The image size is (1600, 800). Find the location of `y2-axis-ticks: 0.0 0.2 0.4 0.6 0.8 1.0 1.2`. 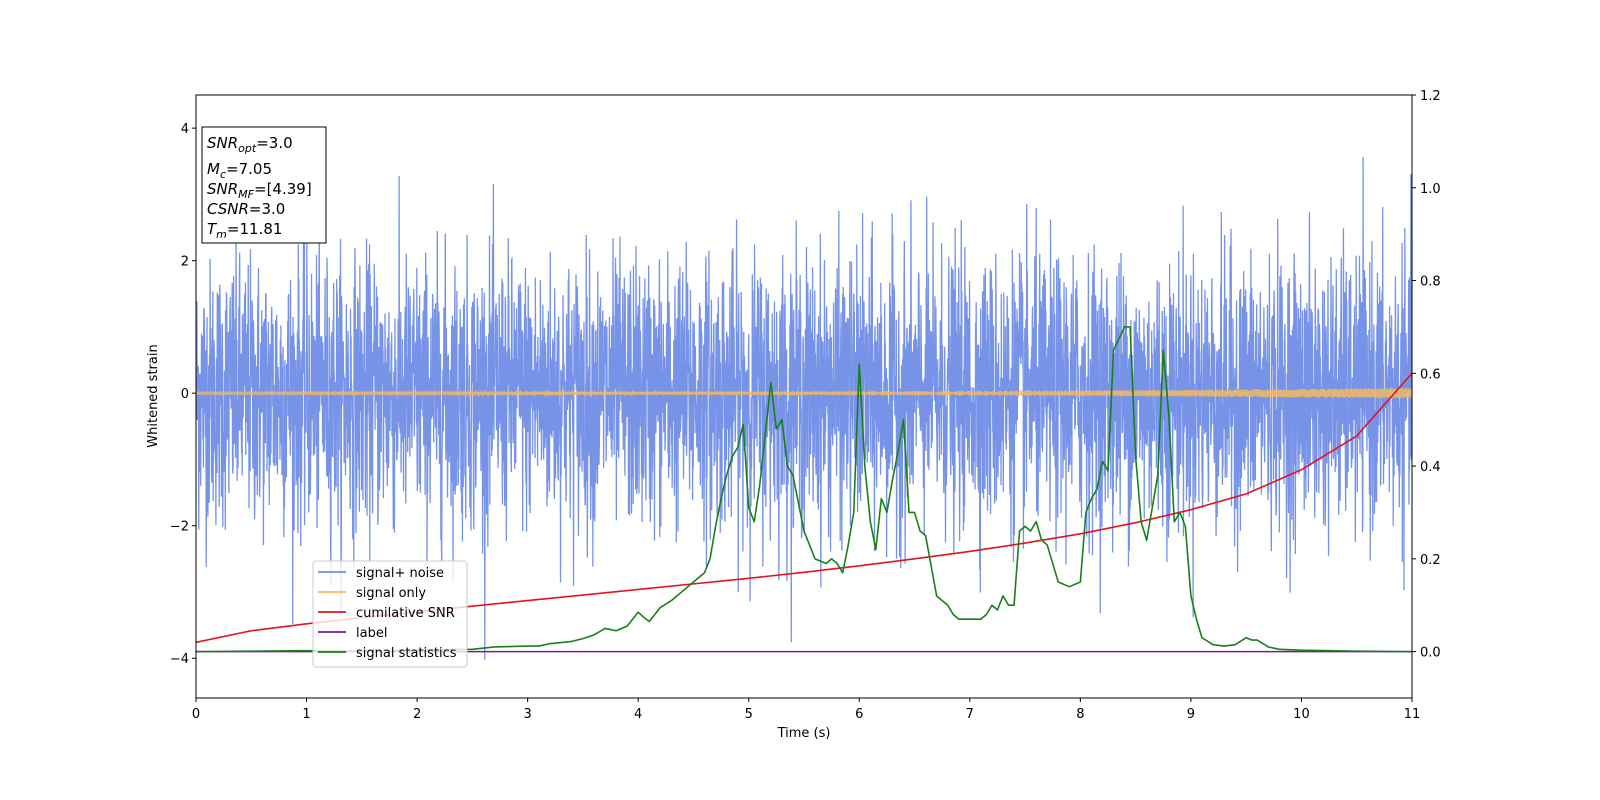

y2-axis-ticks: 0.0 0.2 0.4 0.6 0.8 1.0 1.2 is located at coordinates (1426, 375).